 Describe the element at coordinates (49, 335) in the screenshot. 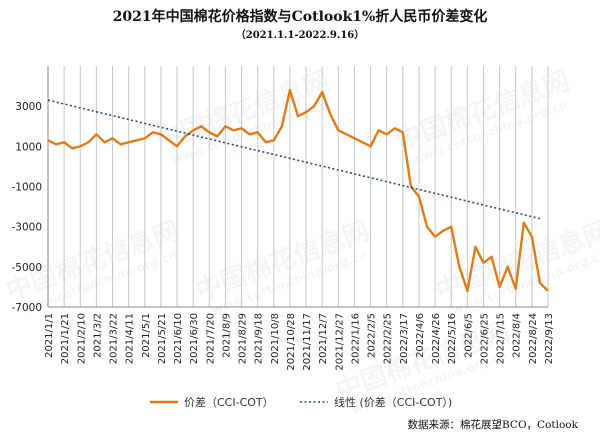

I see `x-tick-label: 2021/1/1` at that location.